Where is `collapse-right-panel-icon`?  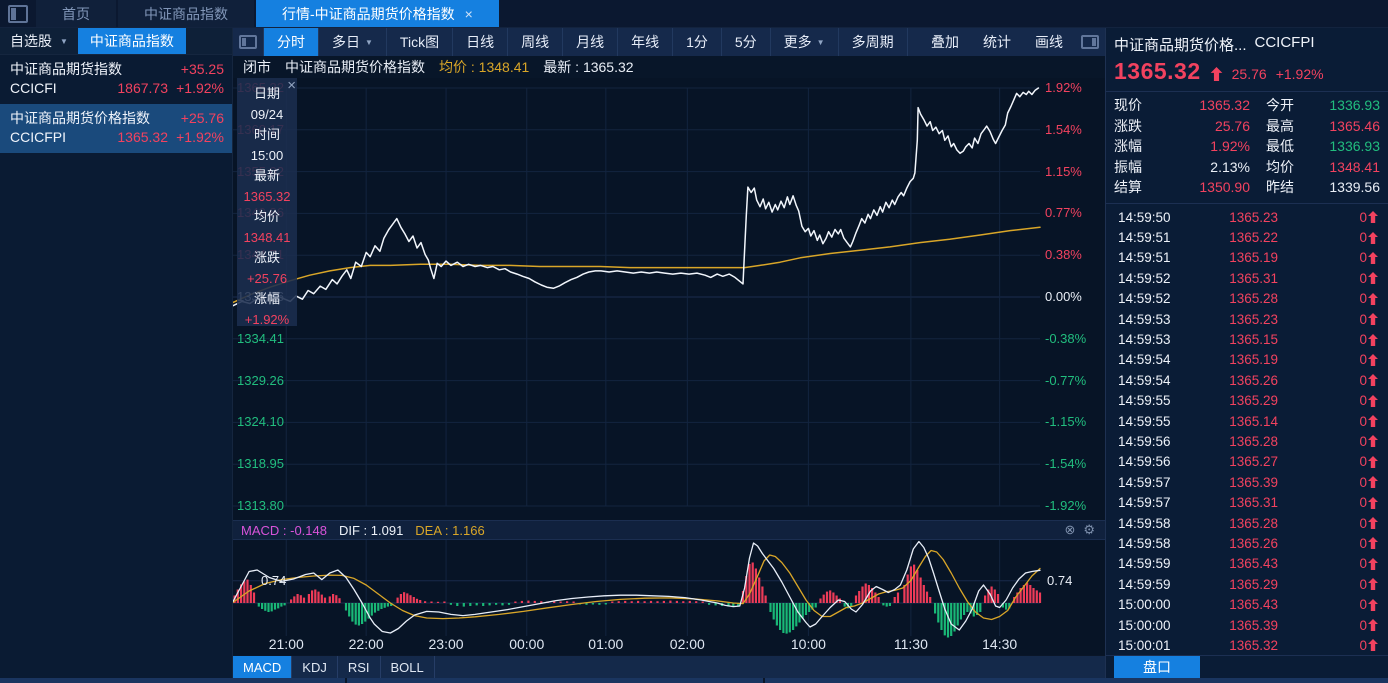
collapse-right-panel-icon is located at coordinates (1090, 42).